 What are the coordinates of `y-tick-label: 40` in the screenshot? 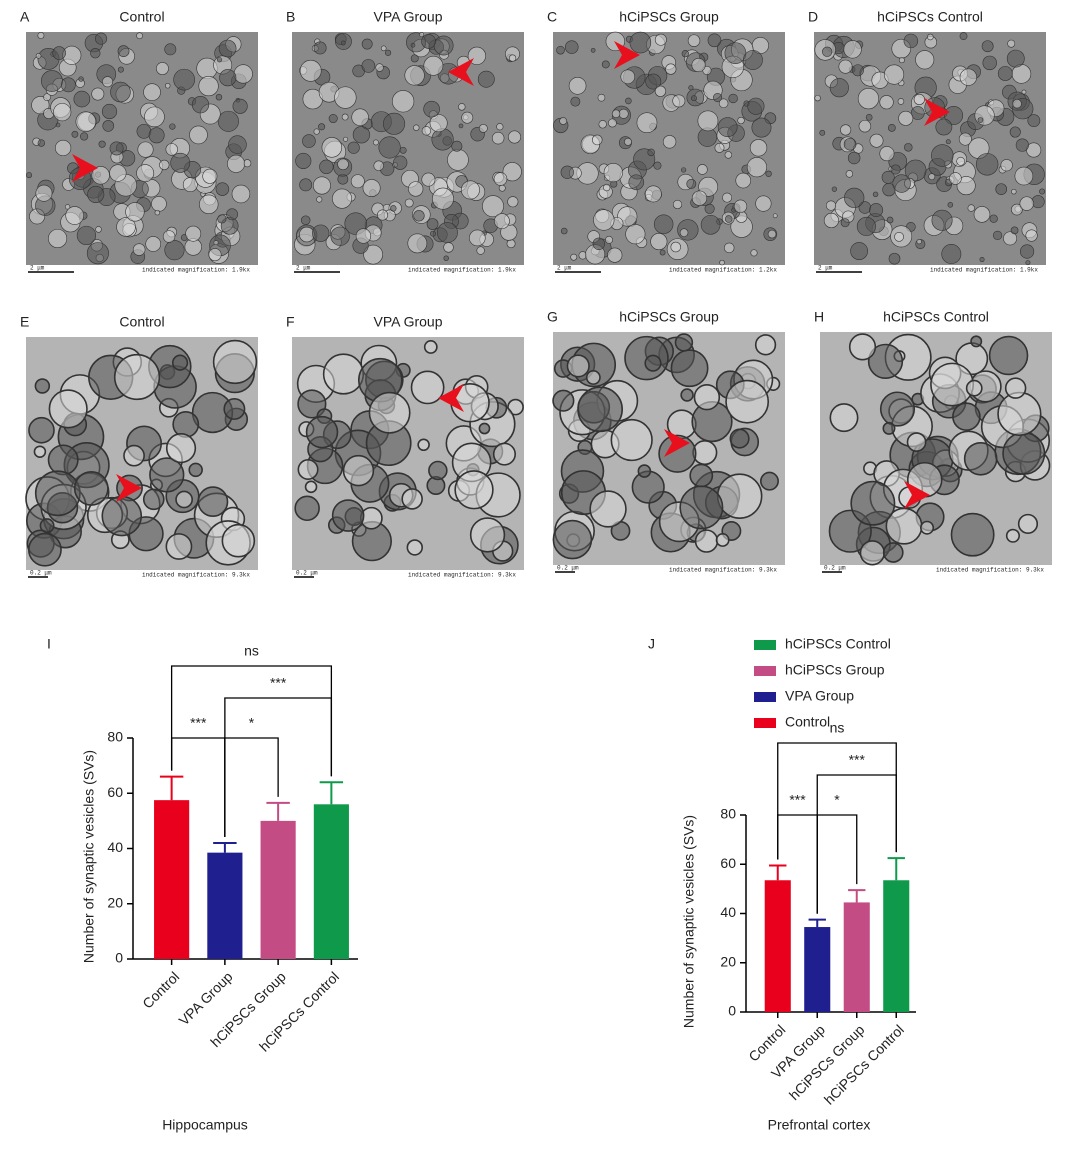 It's located at (728, 912).